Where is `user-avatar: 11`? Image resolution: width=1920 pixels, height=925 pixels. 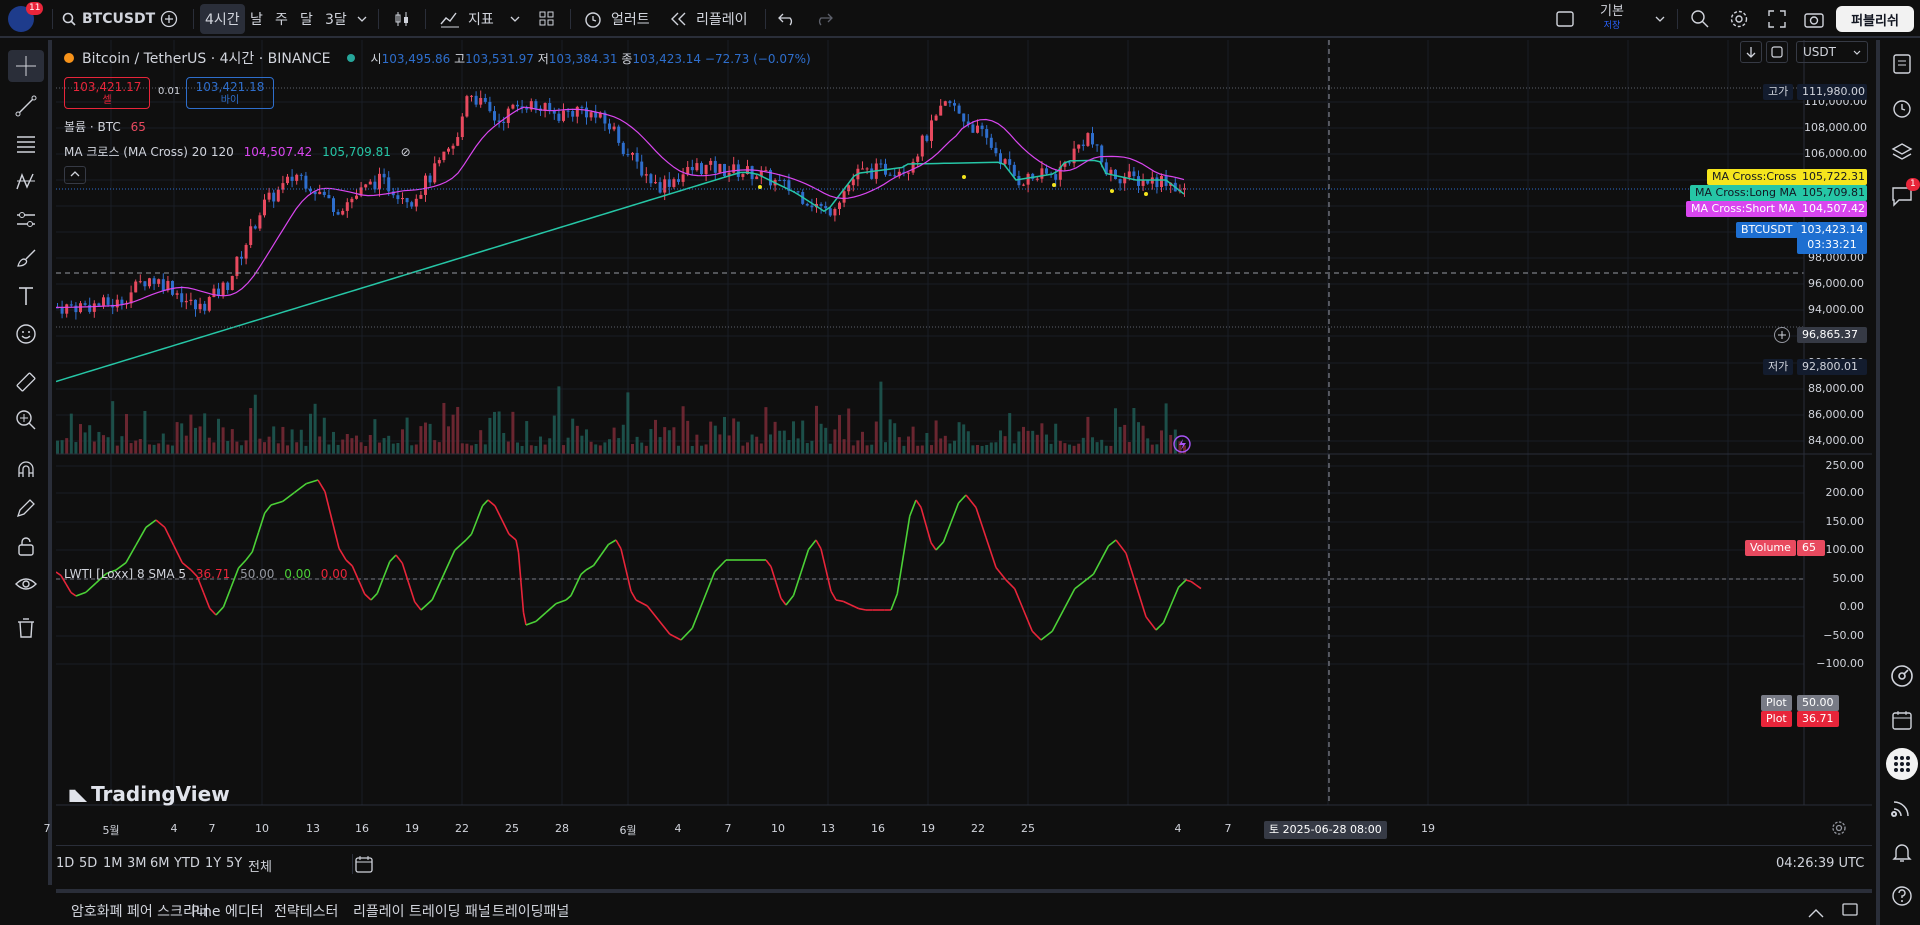 user-avatar: 11 is located at coordinates (26, 19).